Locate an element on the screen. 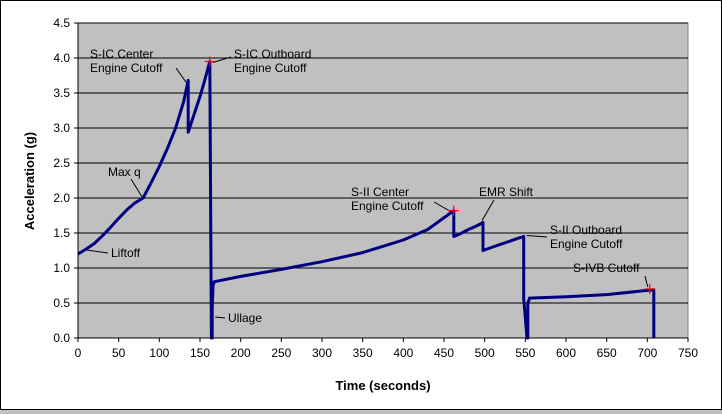 The height and width of the screenshot is (414, 722). x-tick-label: 50 is located at coordinates (119, 353).